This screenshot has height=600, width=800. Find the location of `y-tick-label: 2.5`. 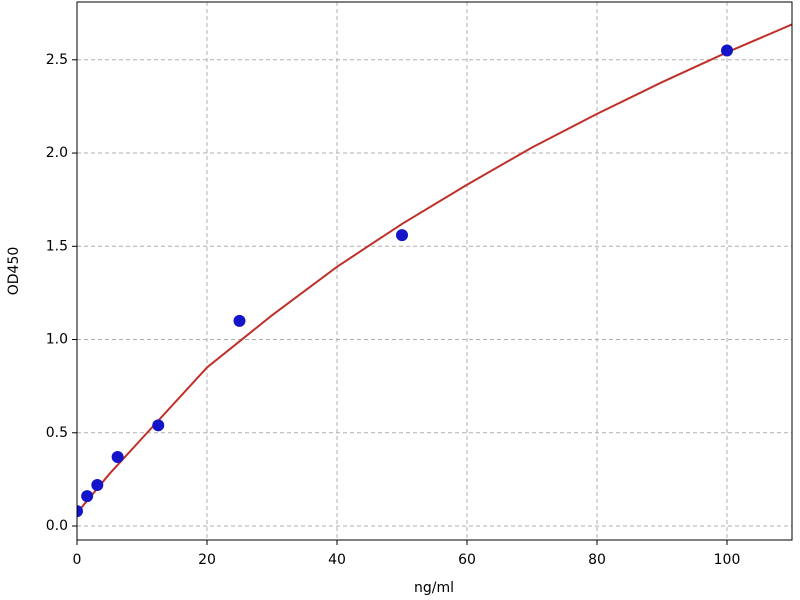

y-tick-label: 2.5 is located at coordinates (57, 60).